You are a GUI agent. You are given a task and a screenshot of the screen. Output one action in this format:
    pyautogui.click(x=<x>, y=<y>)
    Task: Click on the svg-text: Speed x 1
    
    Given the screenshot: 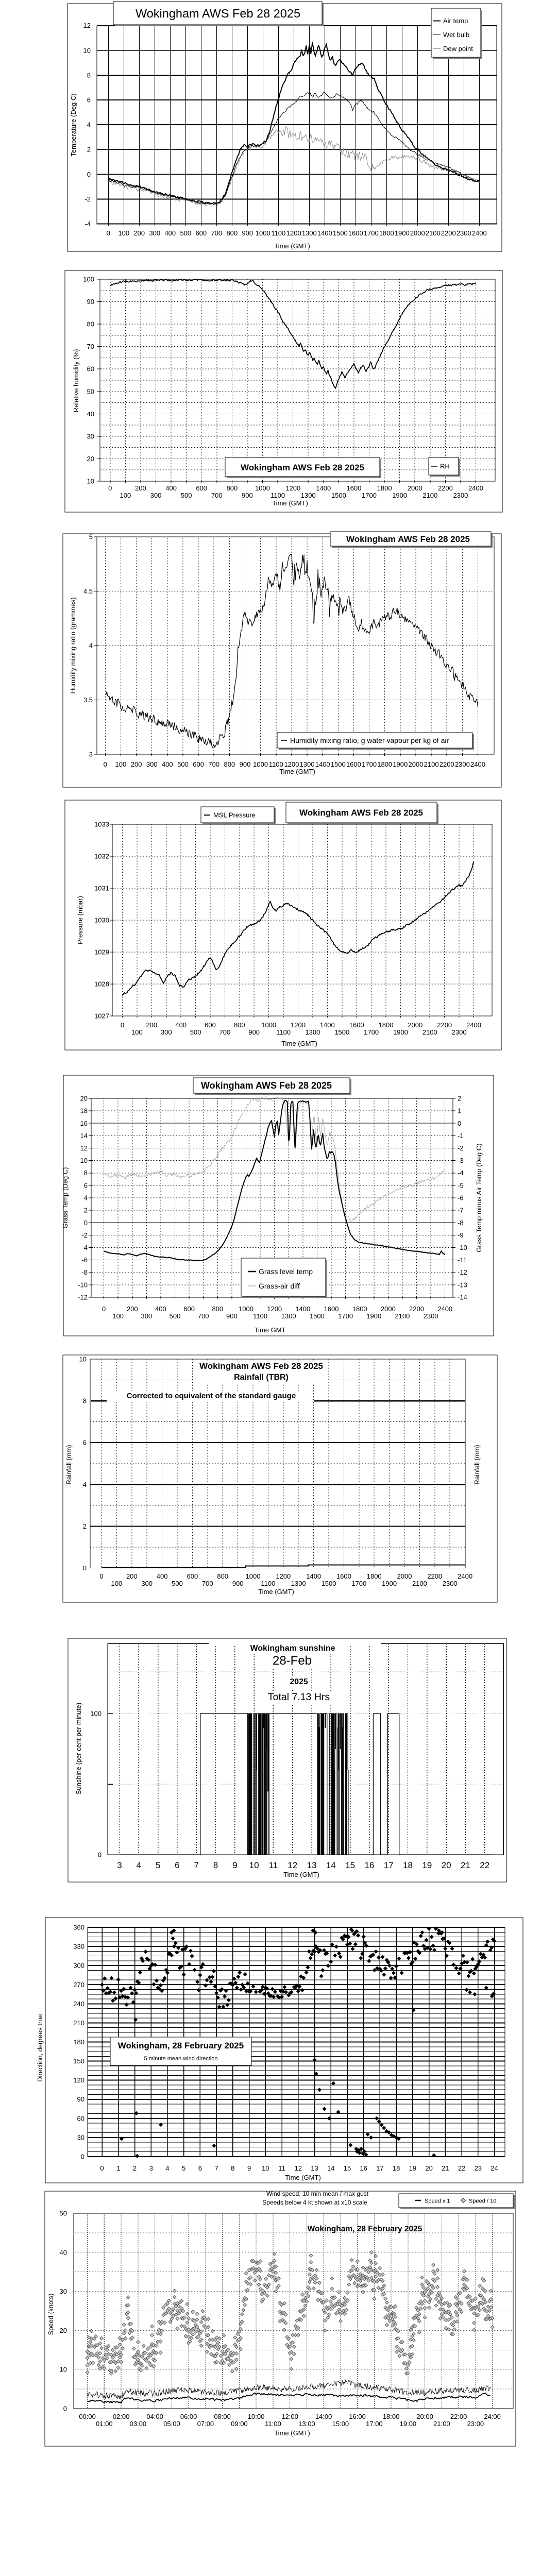 What is the action you would take?
    pyautogui.click(x=437, y=2201)
    